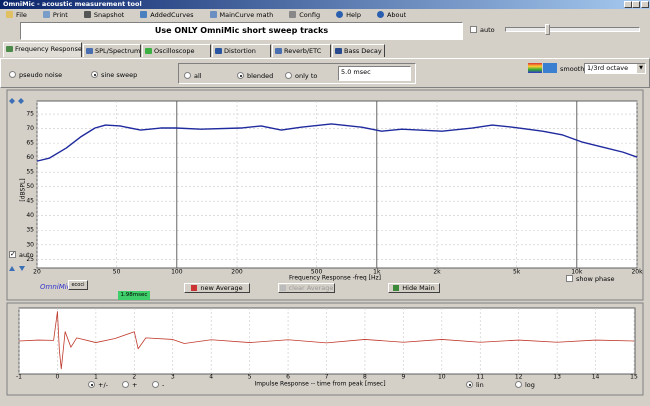 Image resolution: width=650 pixels, height=406 pixels. I want to click on button-label: clear Average, so click(311, 288).